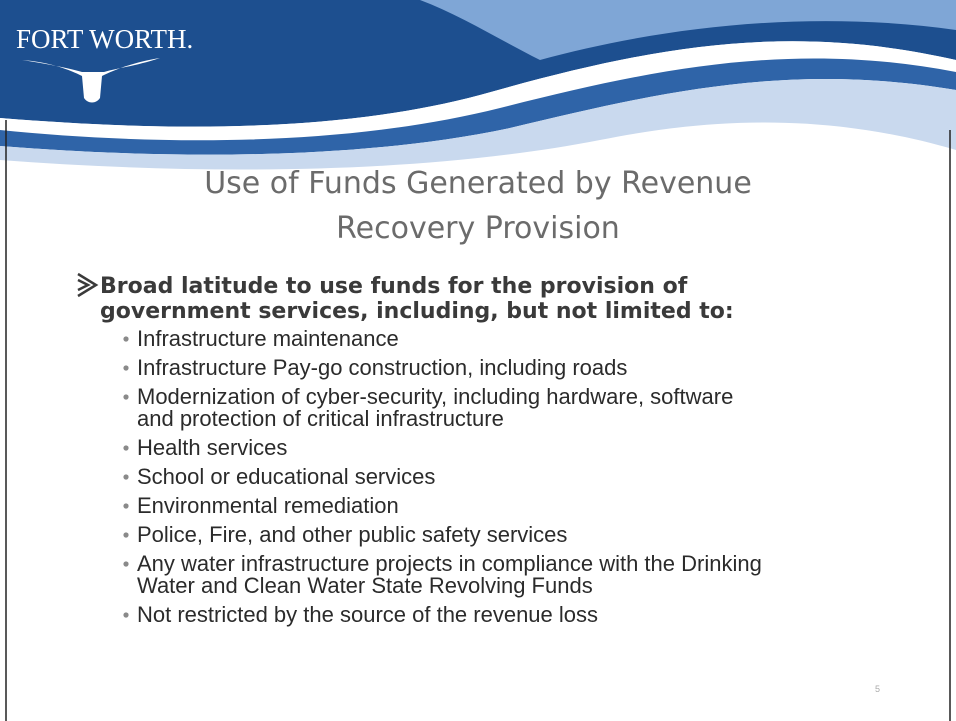 The width and height of the screenshot is (956, 721). What do you see at coordinates (286, 476) in the screenshot?
I see `sub-bullet-text: School or educational services` at bounding box center [286, 476].